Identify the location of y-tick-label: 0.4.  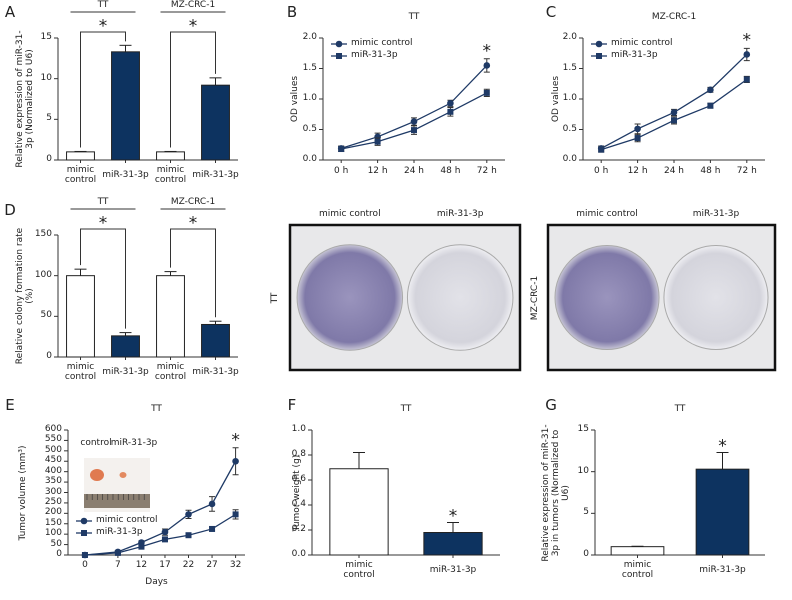
(298, 504).